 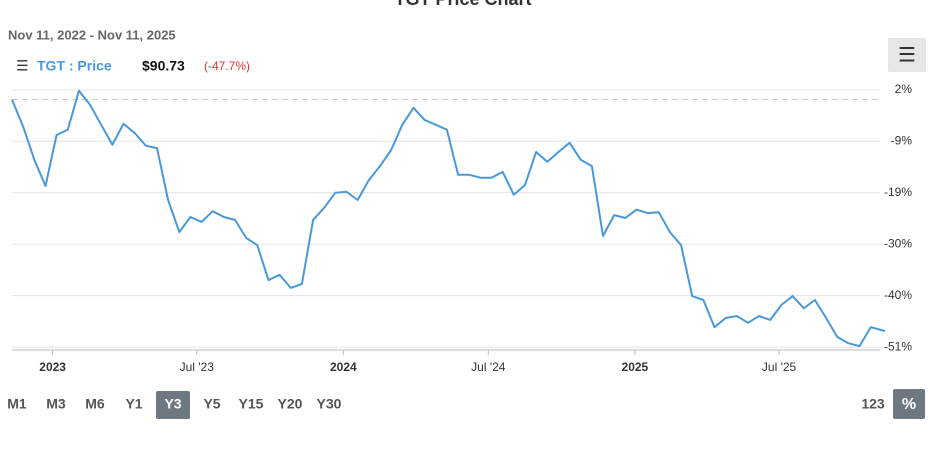 I want to click on range-button: Y1, so click(x=133, y=404).